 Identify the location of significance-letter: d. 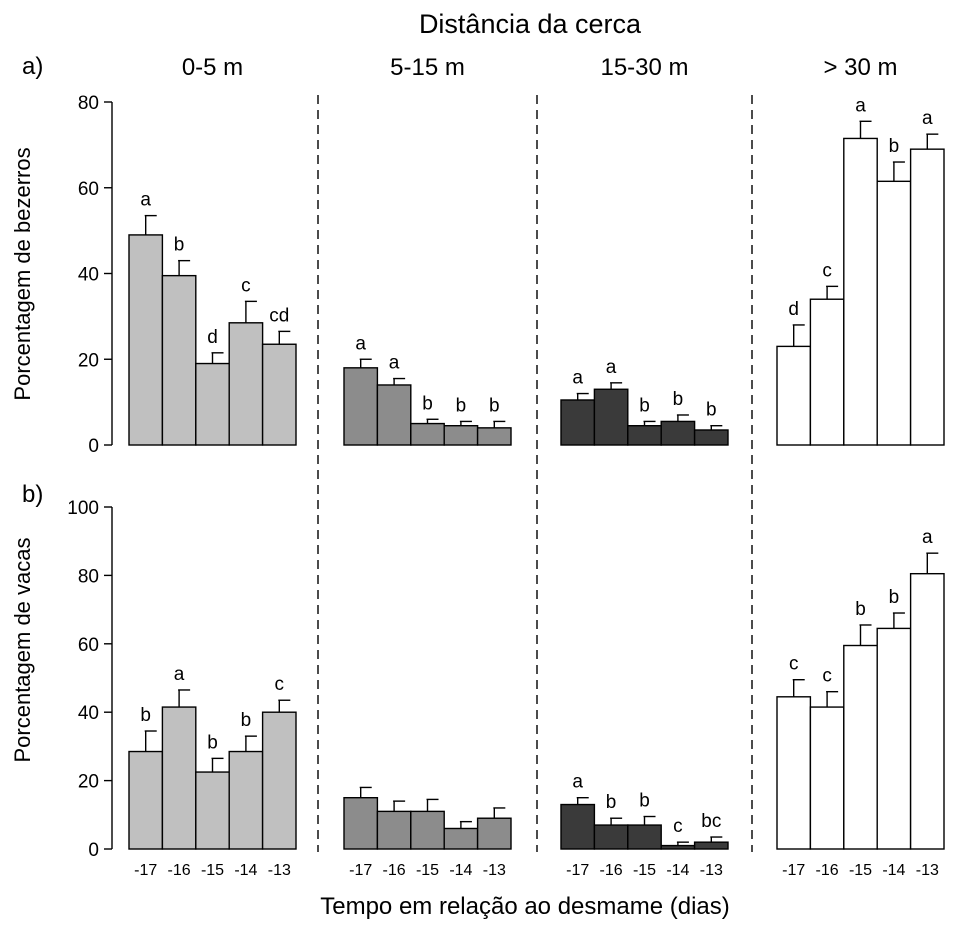
(212, 337).